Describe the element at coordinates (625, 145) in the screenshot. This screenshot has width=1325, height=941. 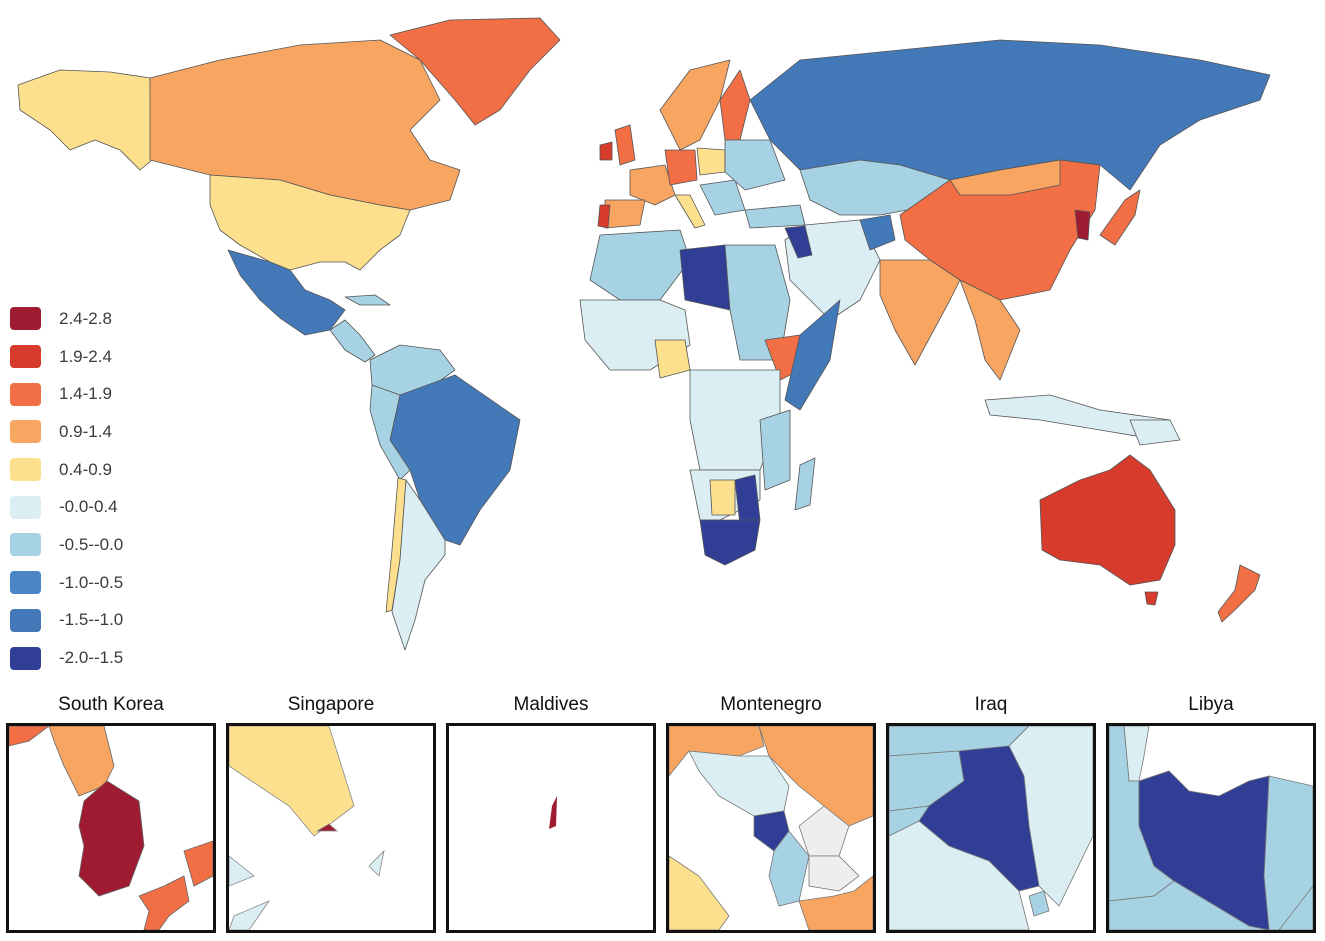
I see `region-uk` at that location.